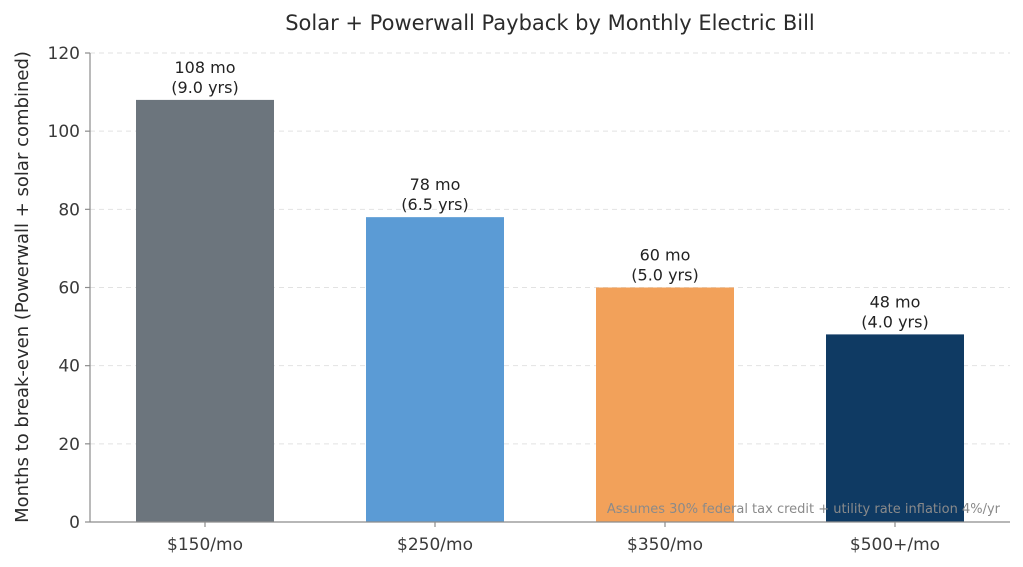  I want to click on y-tick-label: 60, so click(69, 289).